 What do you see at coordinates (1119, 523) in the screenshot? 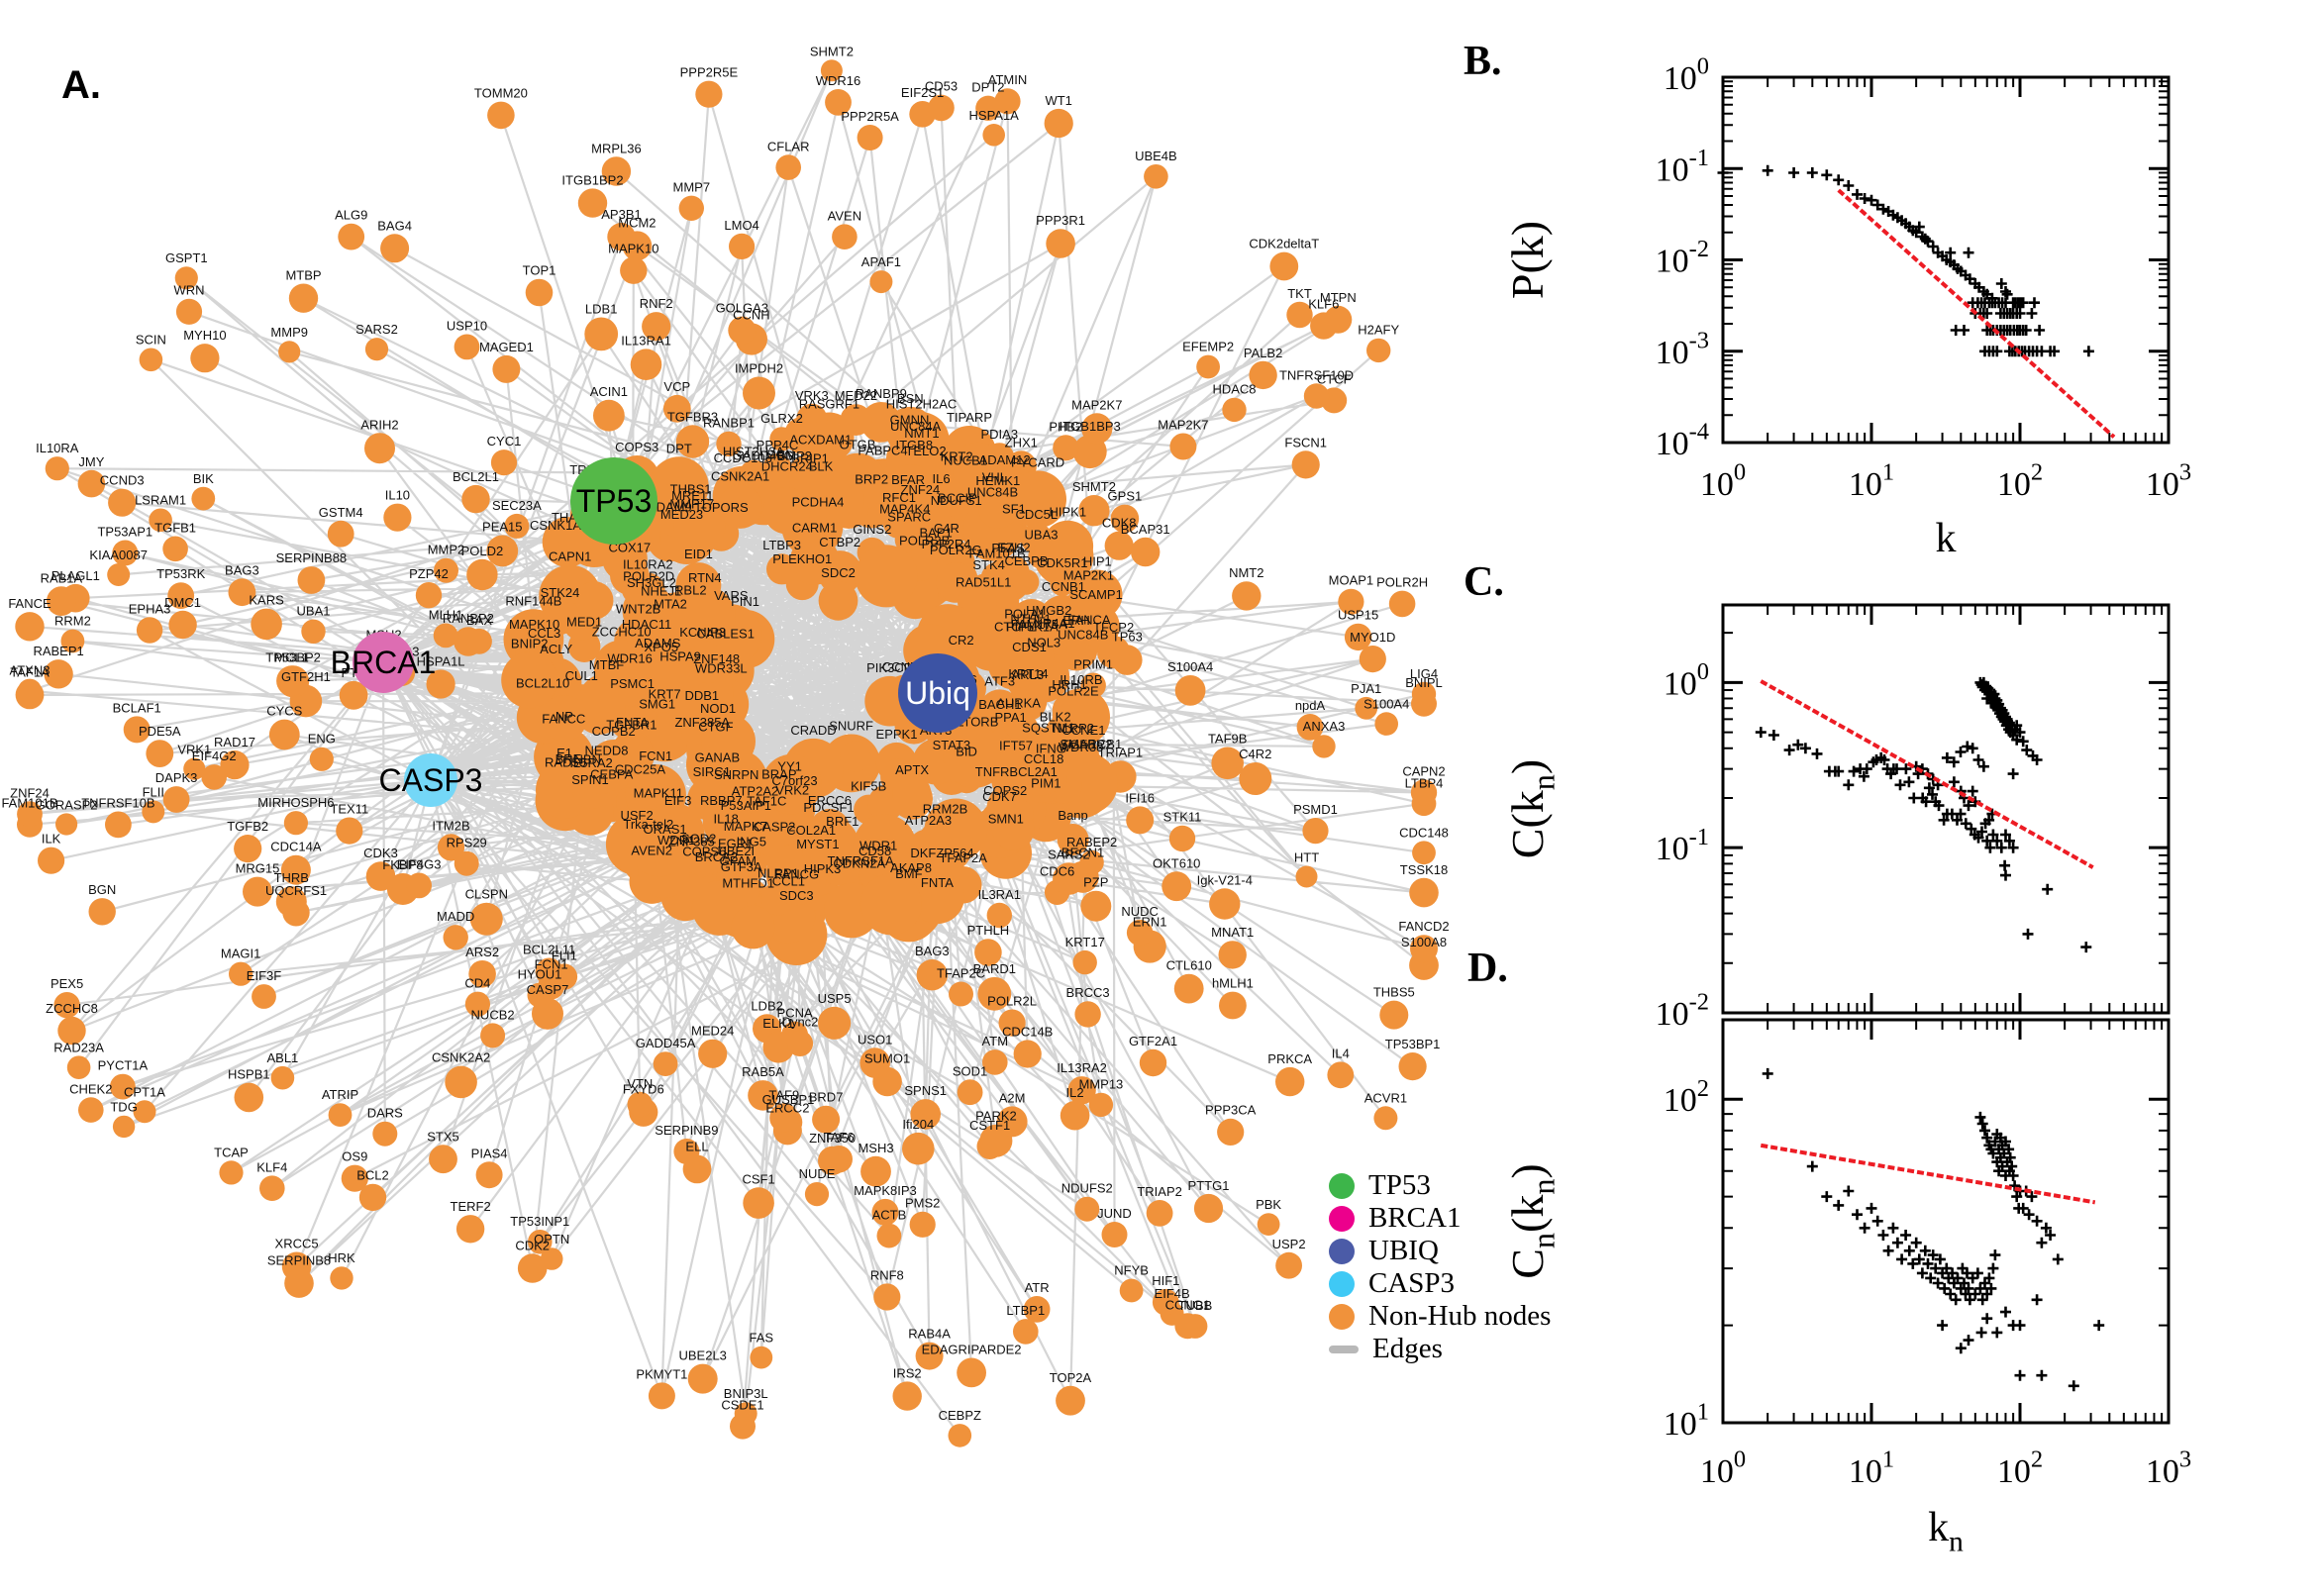
I see `node-label: CDK8` at bounding box center [1119, 523].